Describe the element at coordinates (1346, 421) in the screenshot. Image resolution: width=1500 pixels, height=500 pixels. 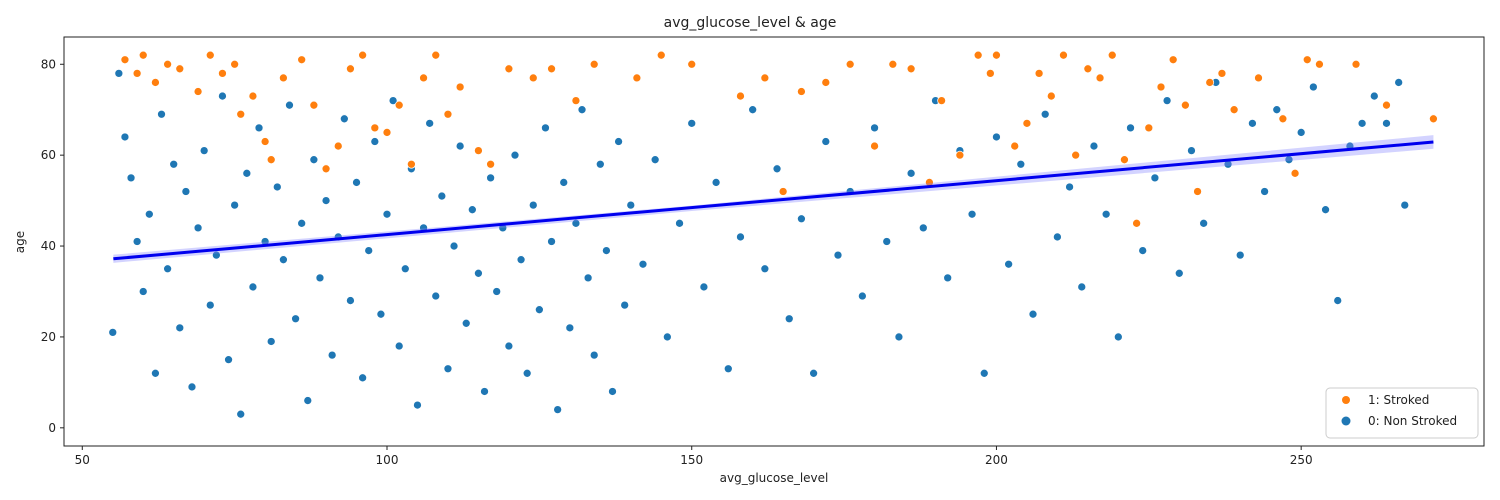
I see `legend-marker-non-stroked` at that location.